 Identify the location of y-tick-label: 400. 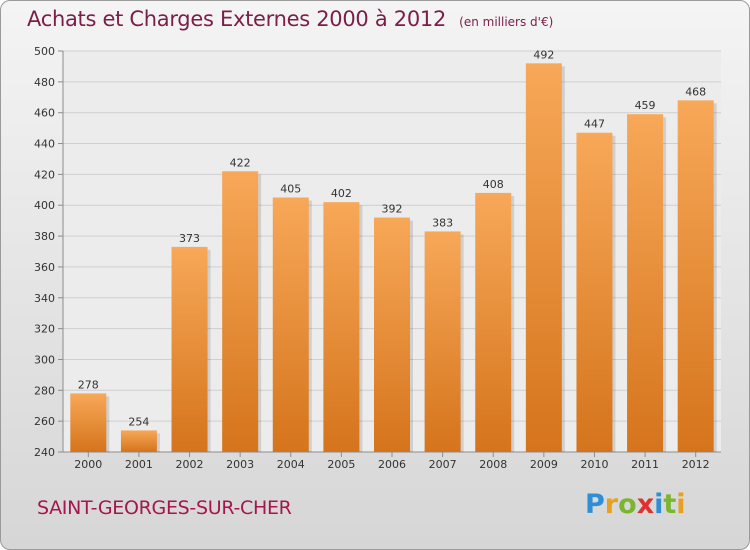
(44, 205).